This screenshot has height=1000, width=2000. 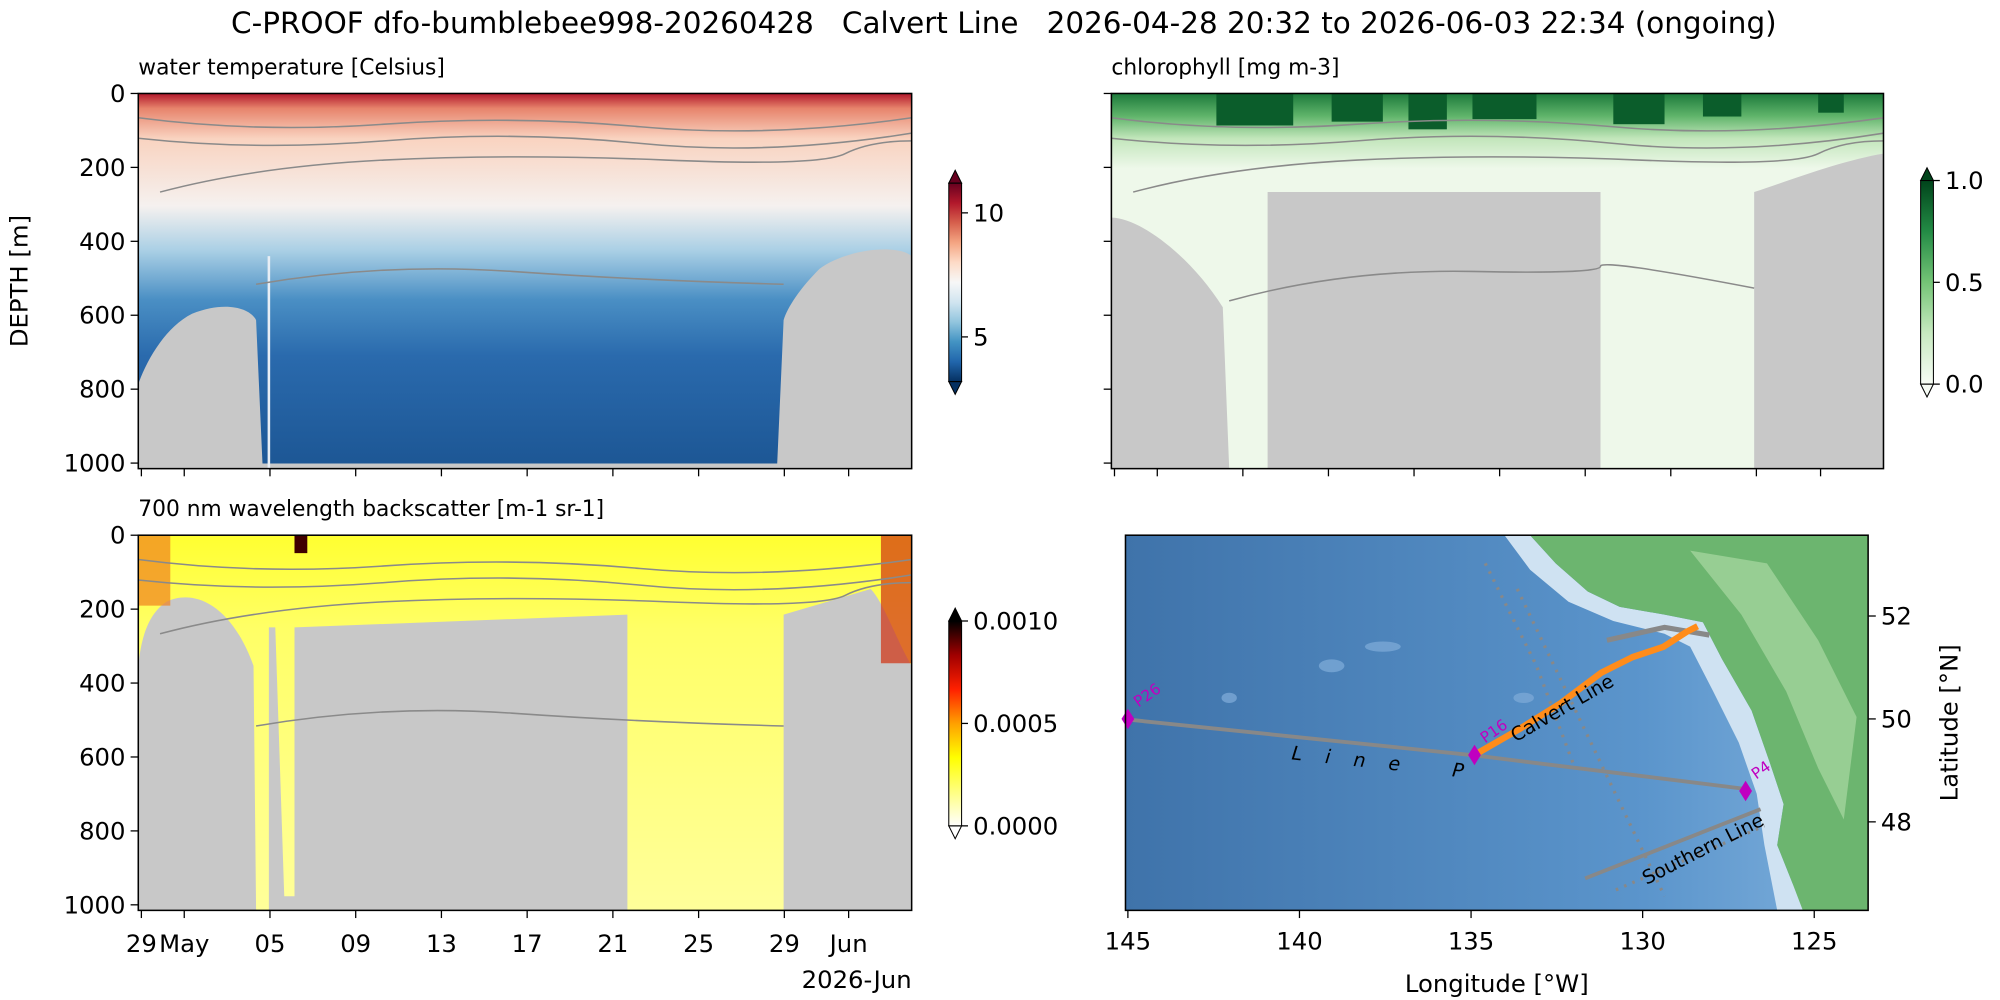 I want to click on x-tick-label: Jun, so click(x=848, y=943).